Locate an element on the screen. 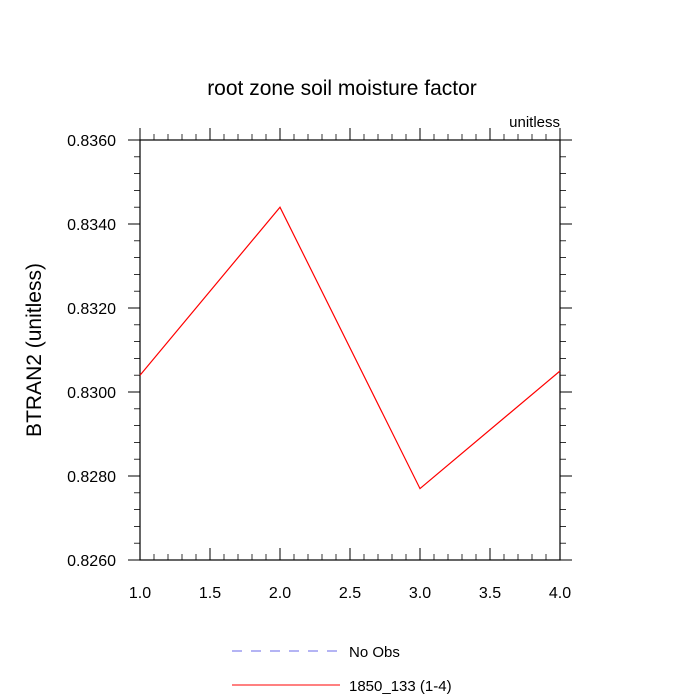 This screenshot has width=700, height=700. y-tick-label: 0.8280 is located at coordinates (91, 477).